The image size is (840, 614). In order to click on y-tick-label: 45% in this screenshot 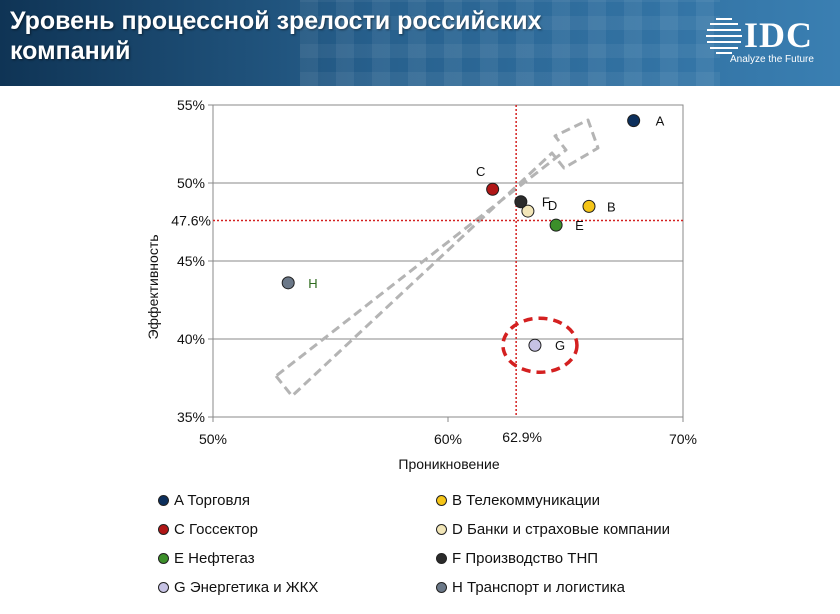, I will do `click(191, 261)`.